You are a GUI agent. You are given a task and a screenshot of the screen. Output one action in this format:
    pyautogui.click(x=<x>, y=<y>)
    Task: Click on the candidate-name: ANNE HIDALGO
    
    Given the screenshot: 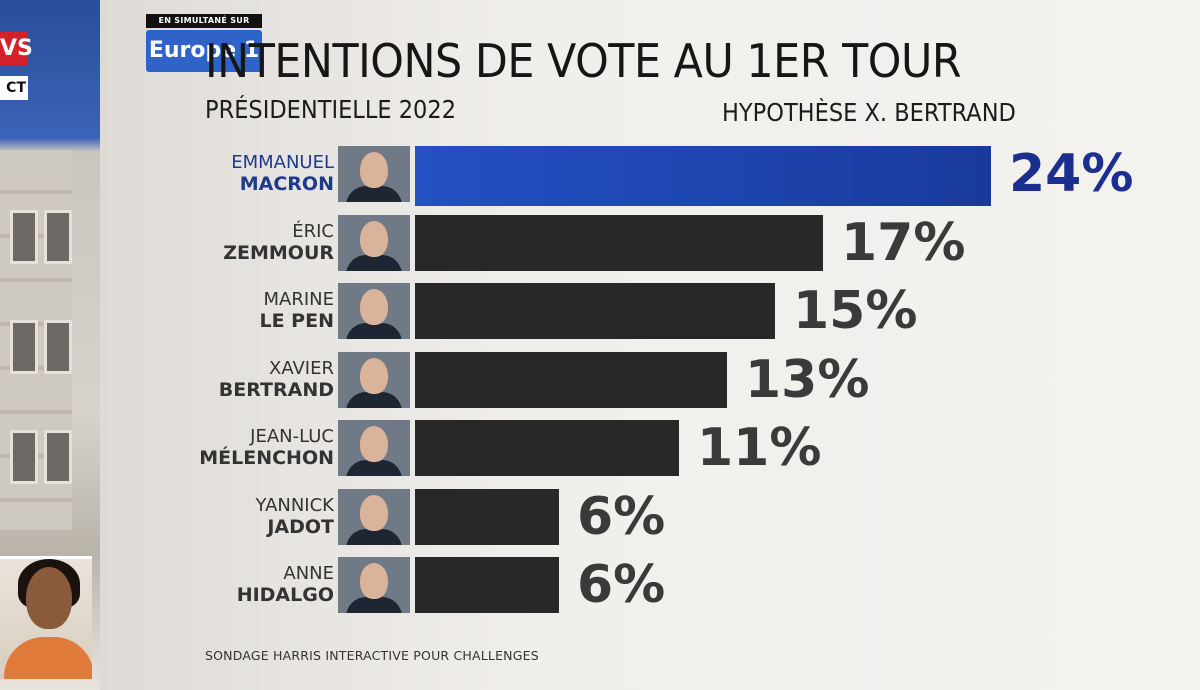 What is the action you would take?
    pyautogui.click(x=242, y=585)
    